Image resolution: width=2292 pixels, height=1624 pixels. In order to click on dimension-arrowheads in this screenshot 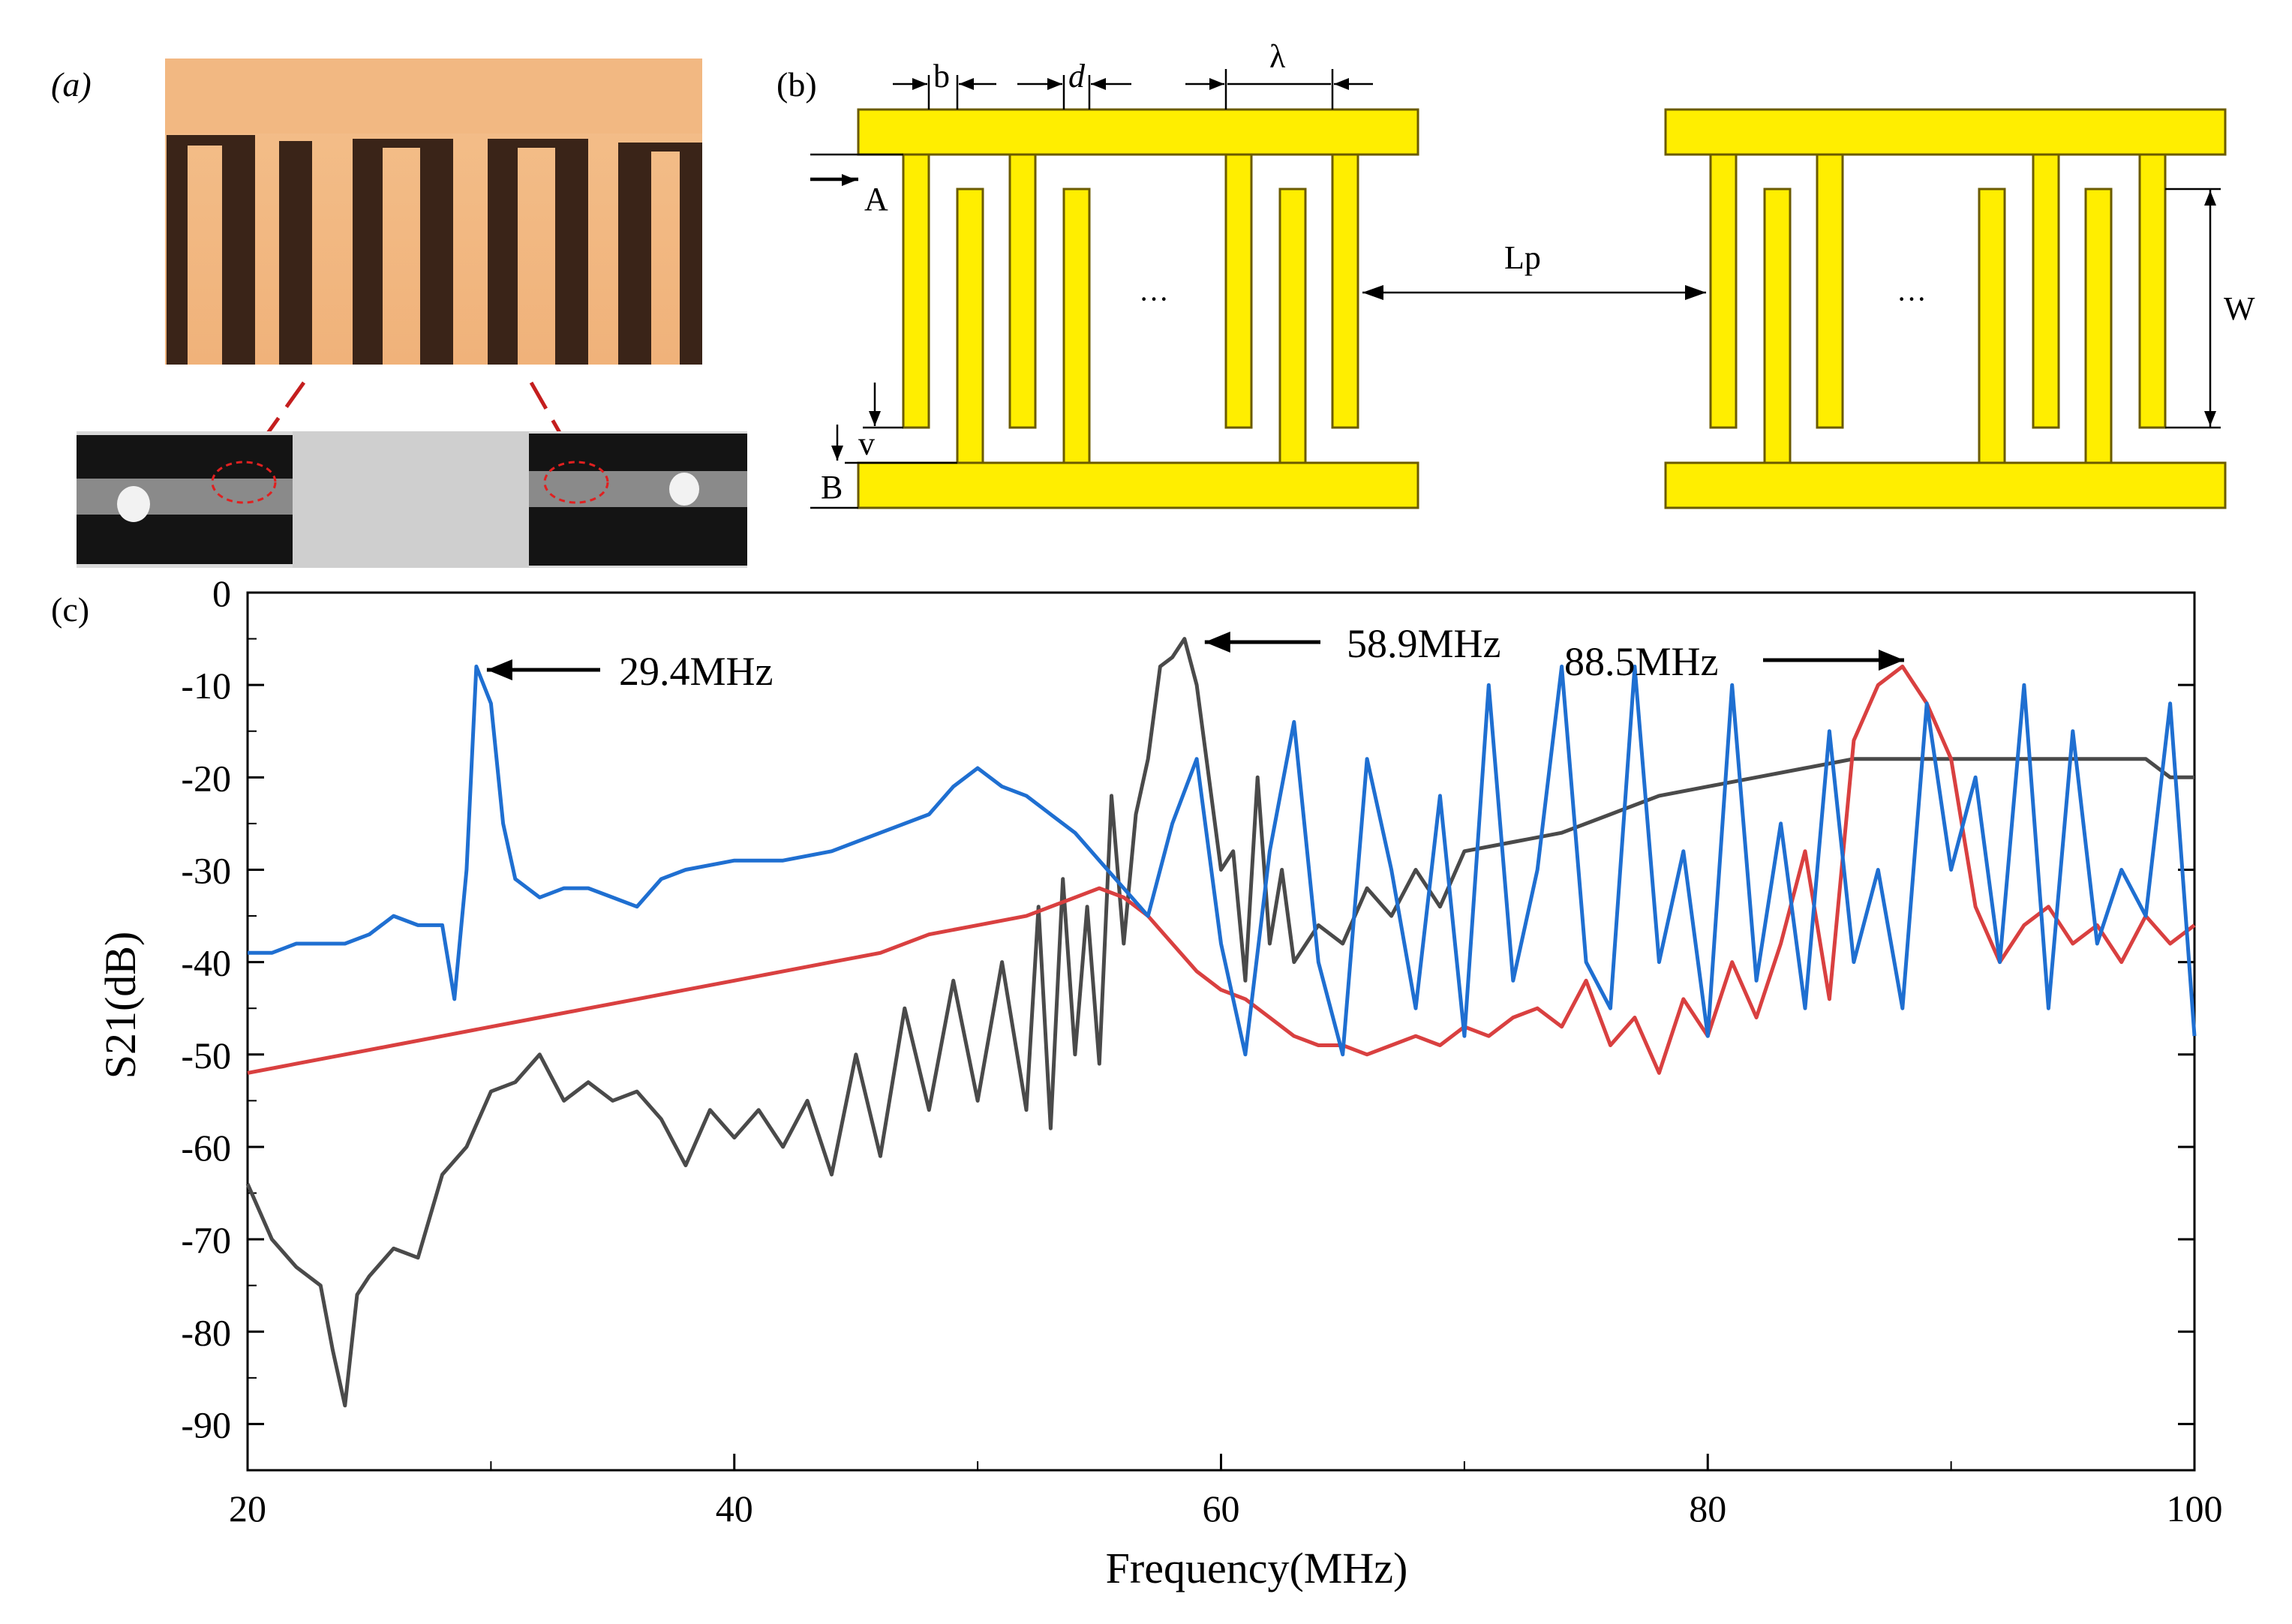, I will do `click(1523, 269)`.